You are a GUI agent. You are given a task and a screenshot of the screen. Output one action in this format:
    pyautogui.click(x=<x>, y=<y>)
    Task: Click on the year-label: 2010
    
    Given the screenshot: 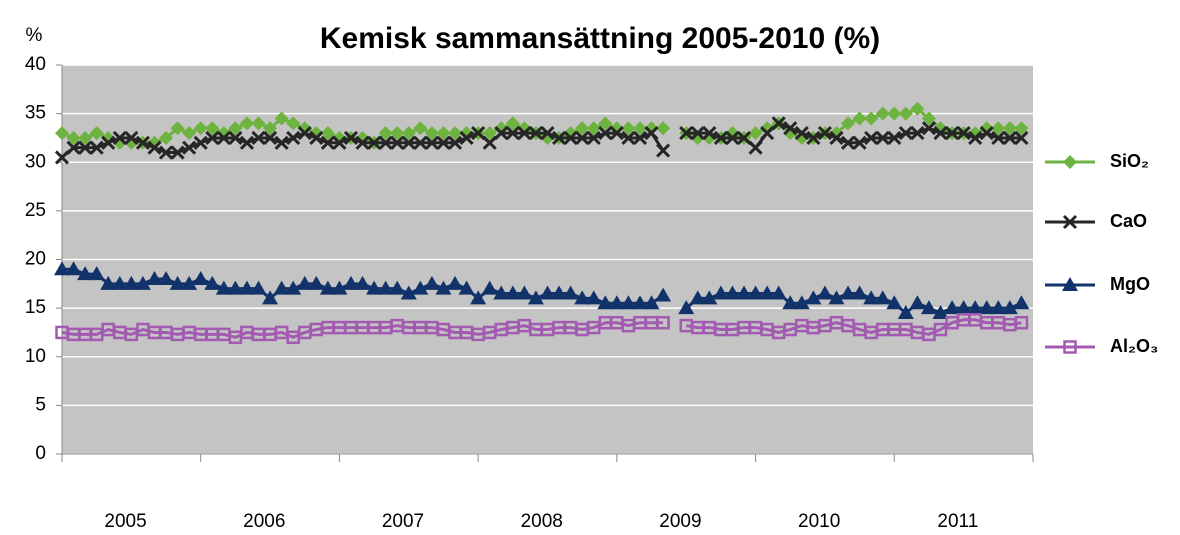 What is the action you would take?
    pyautogui.click(x=819, y=521)
    